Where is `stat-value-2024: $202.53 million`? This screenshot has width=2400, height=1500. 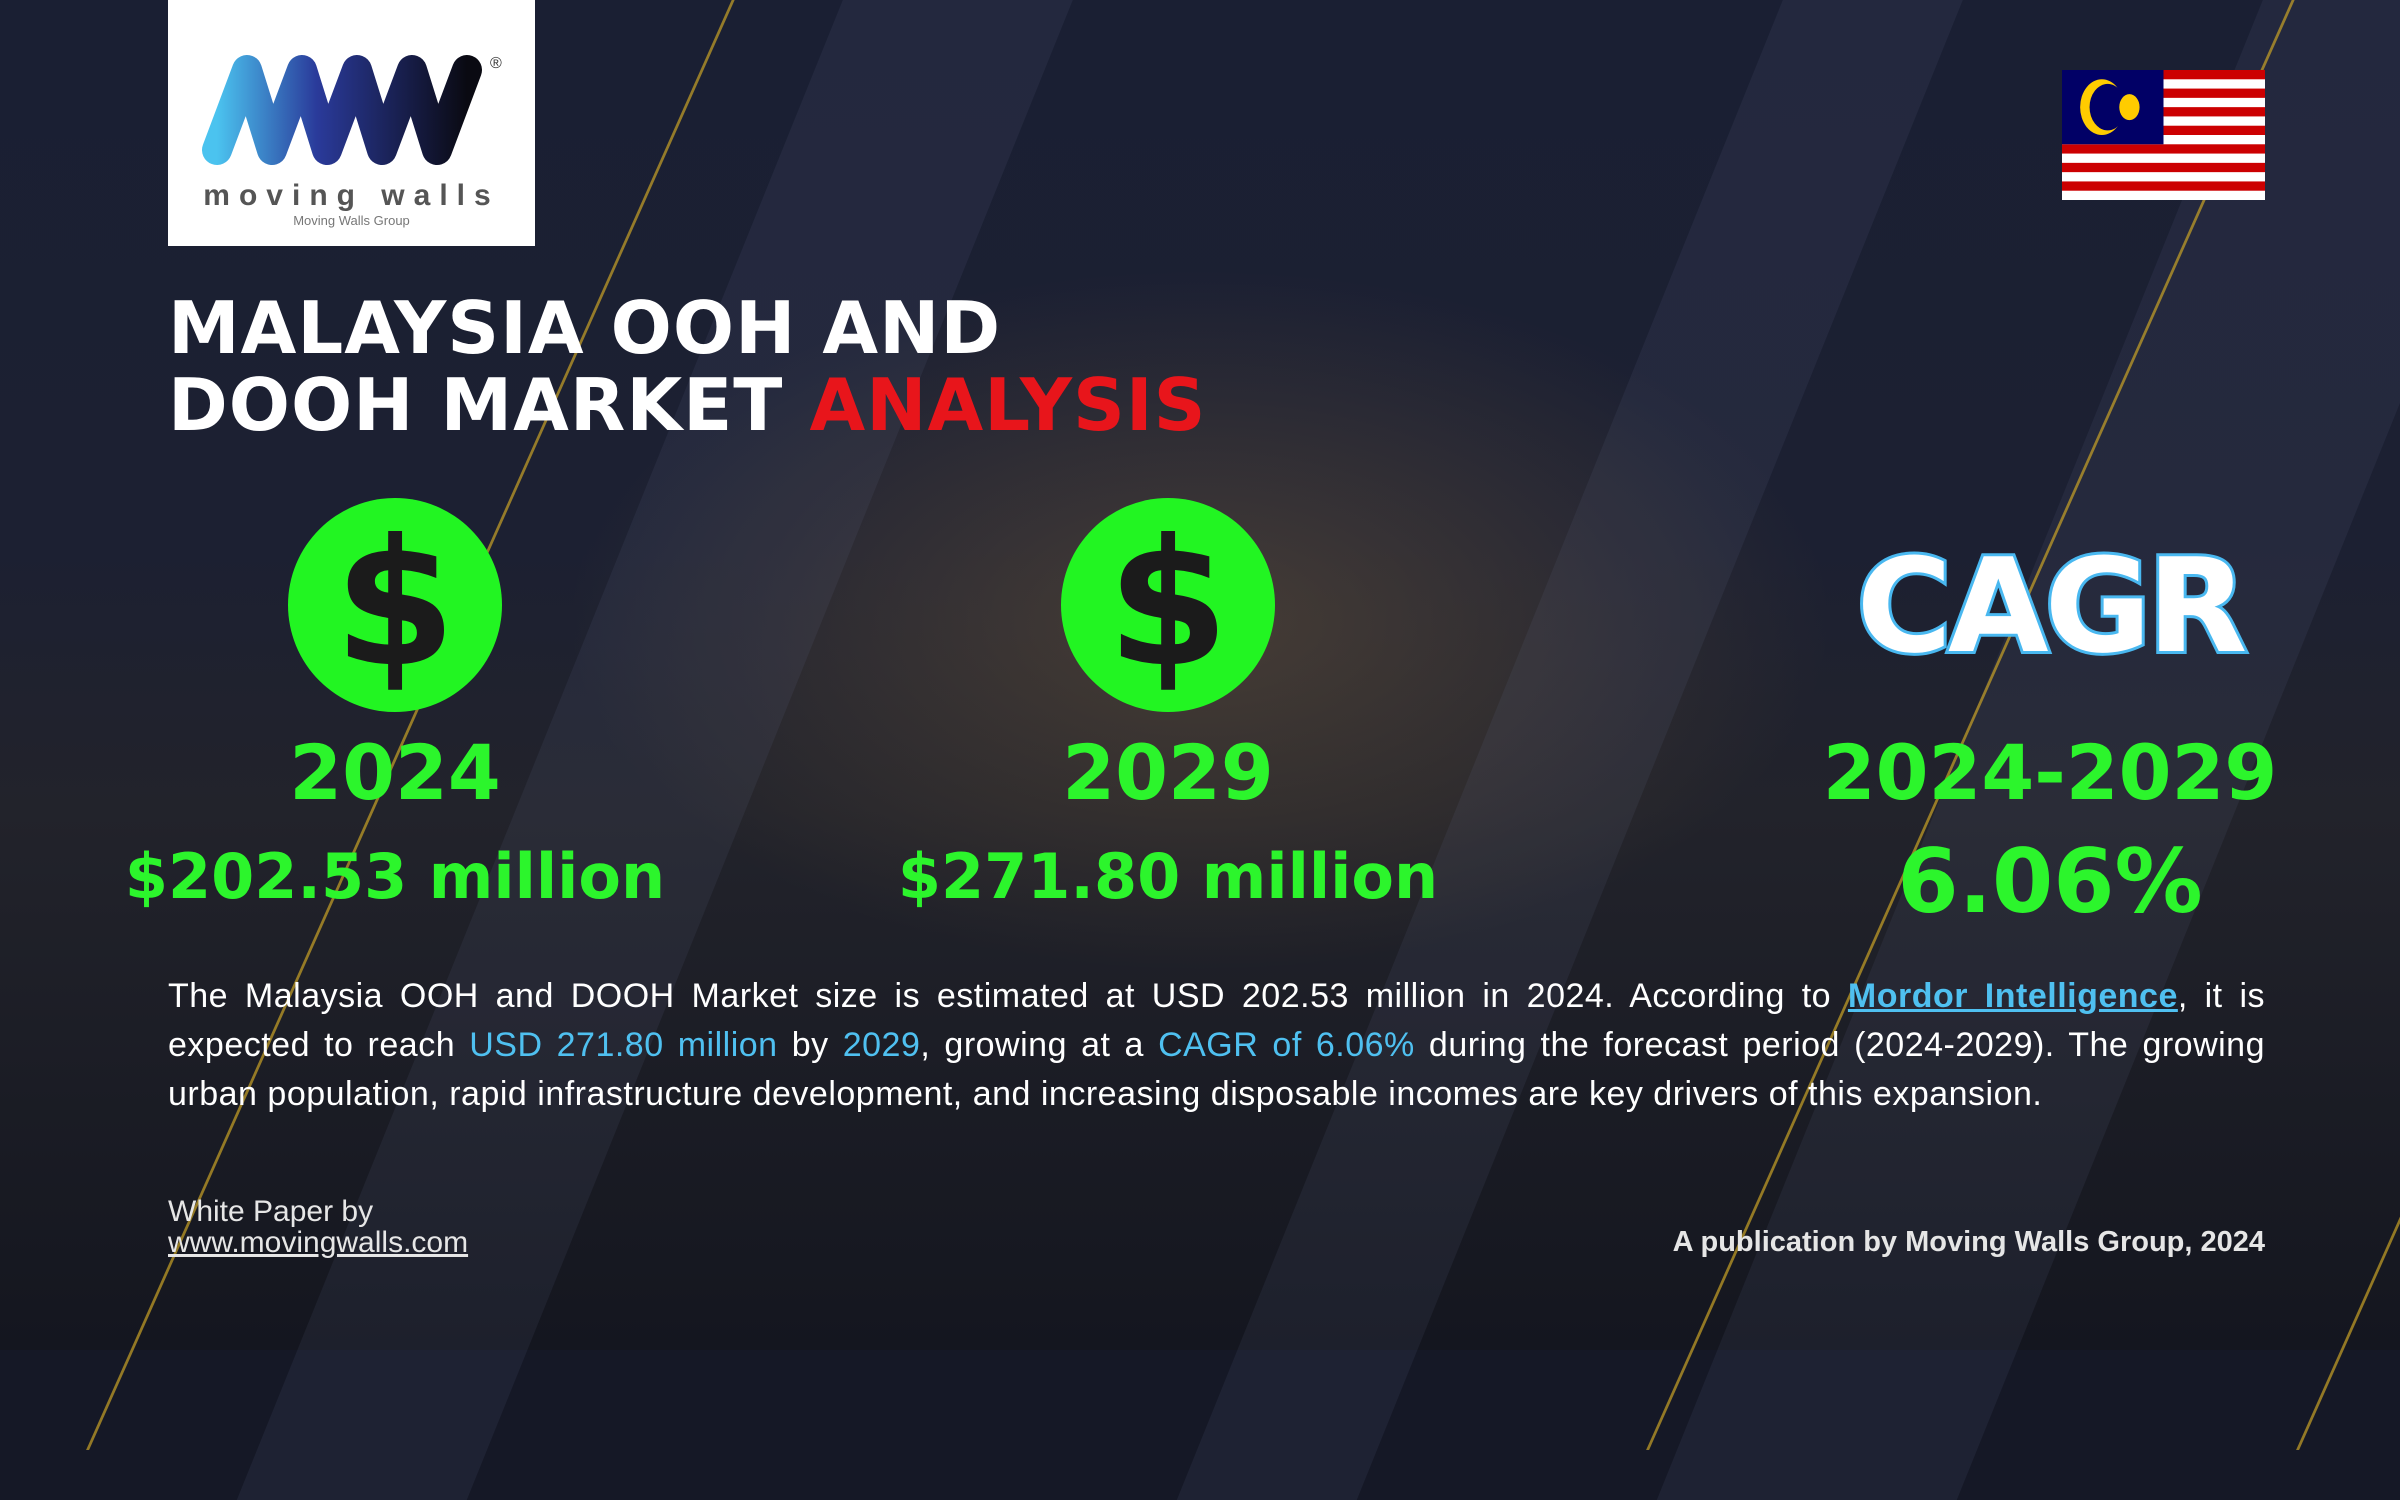
stat-value-2024: $202.53 million is located at coordinates (395, 876).